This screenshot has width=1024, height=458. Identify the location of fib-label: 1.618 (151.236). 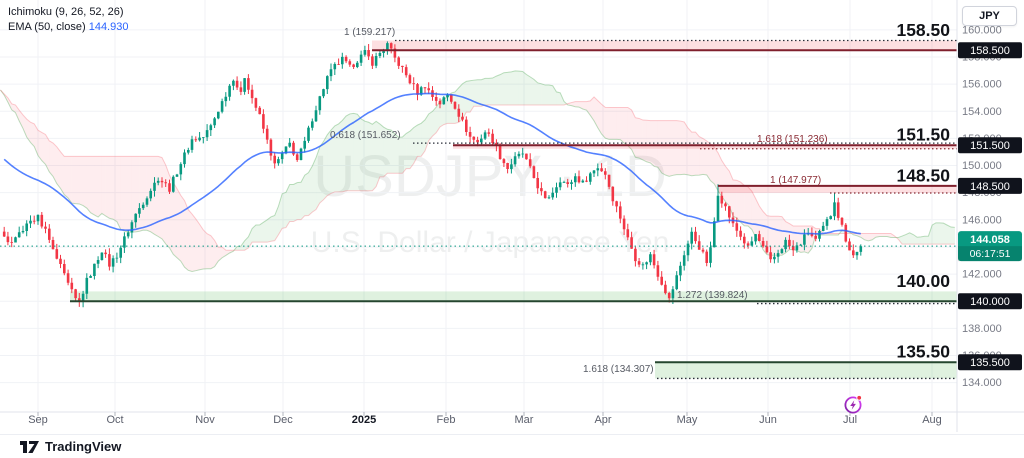
(792, 139).